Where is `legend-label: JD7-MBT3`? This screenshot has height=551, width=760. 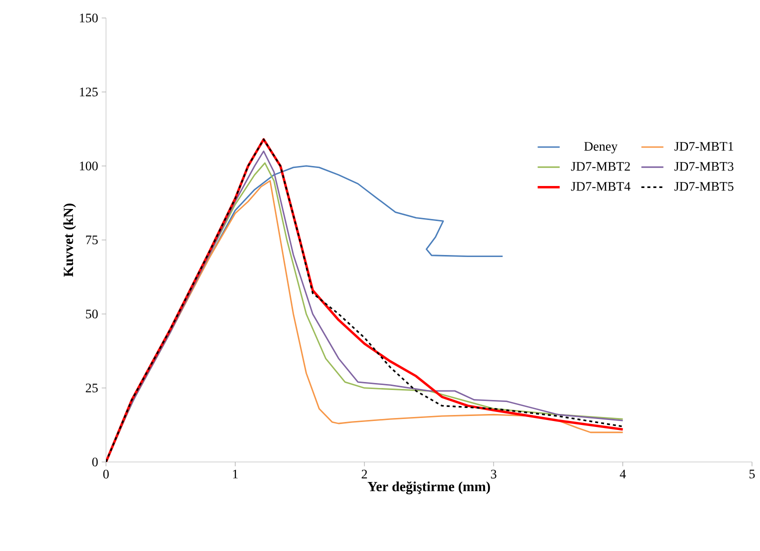 legend-label: JD7-MBT3 is located at coordinates (704, 166).